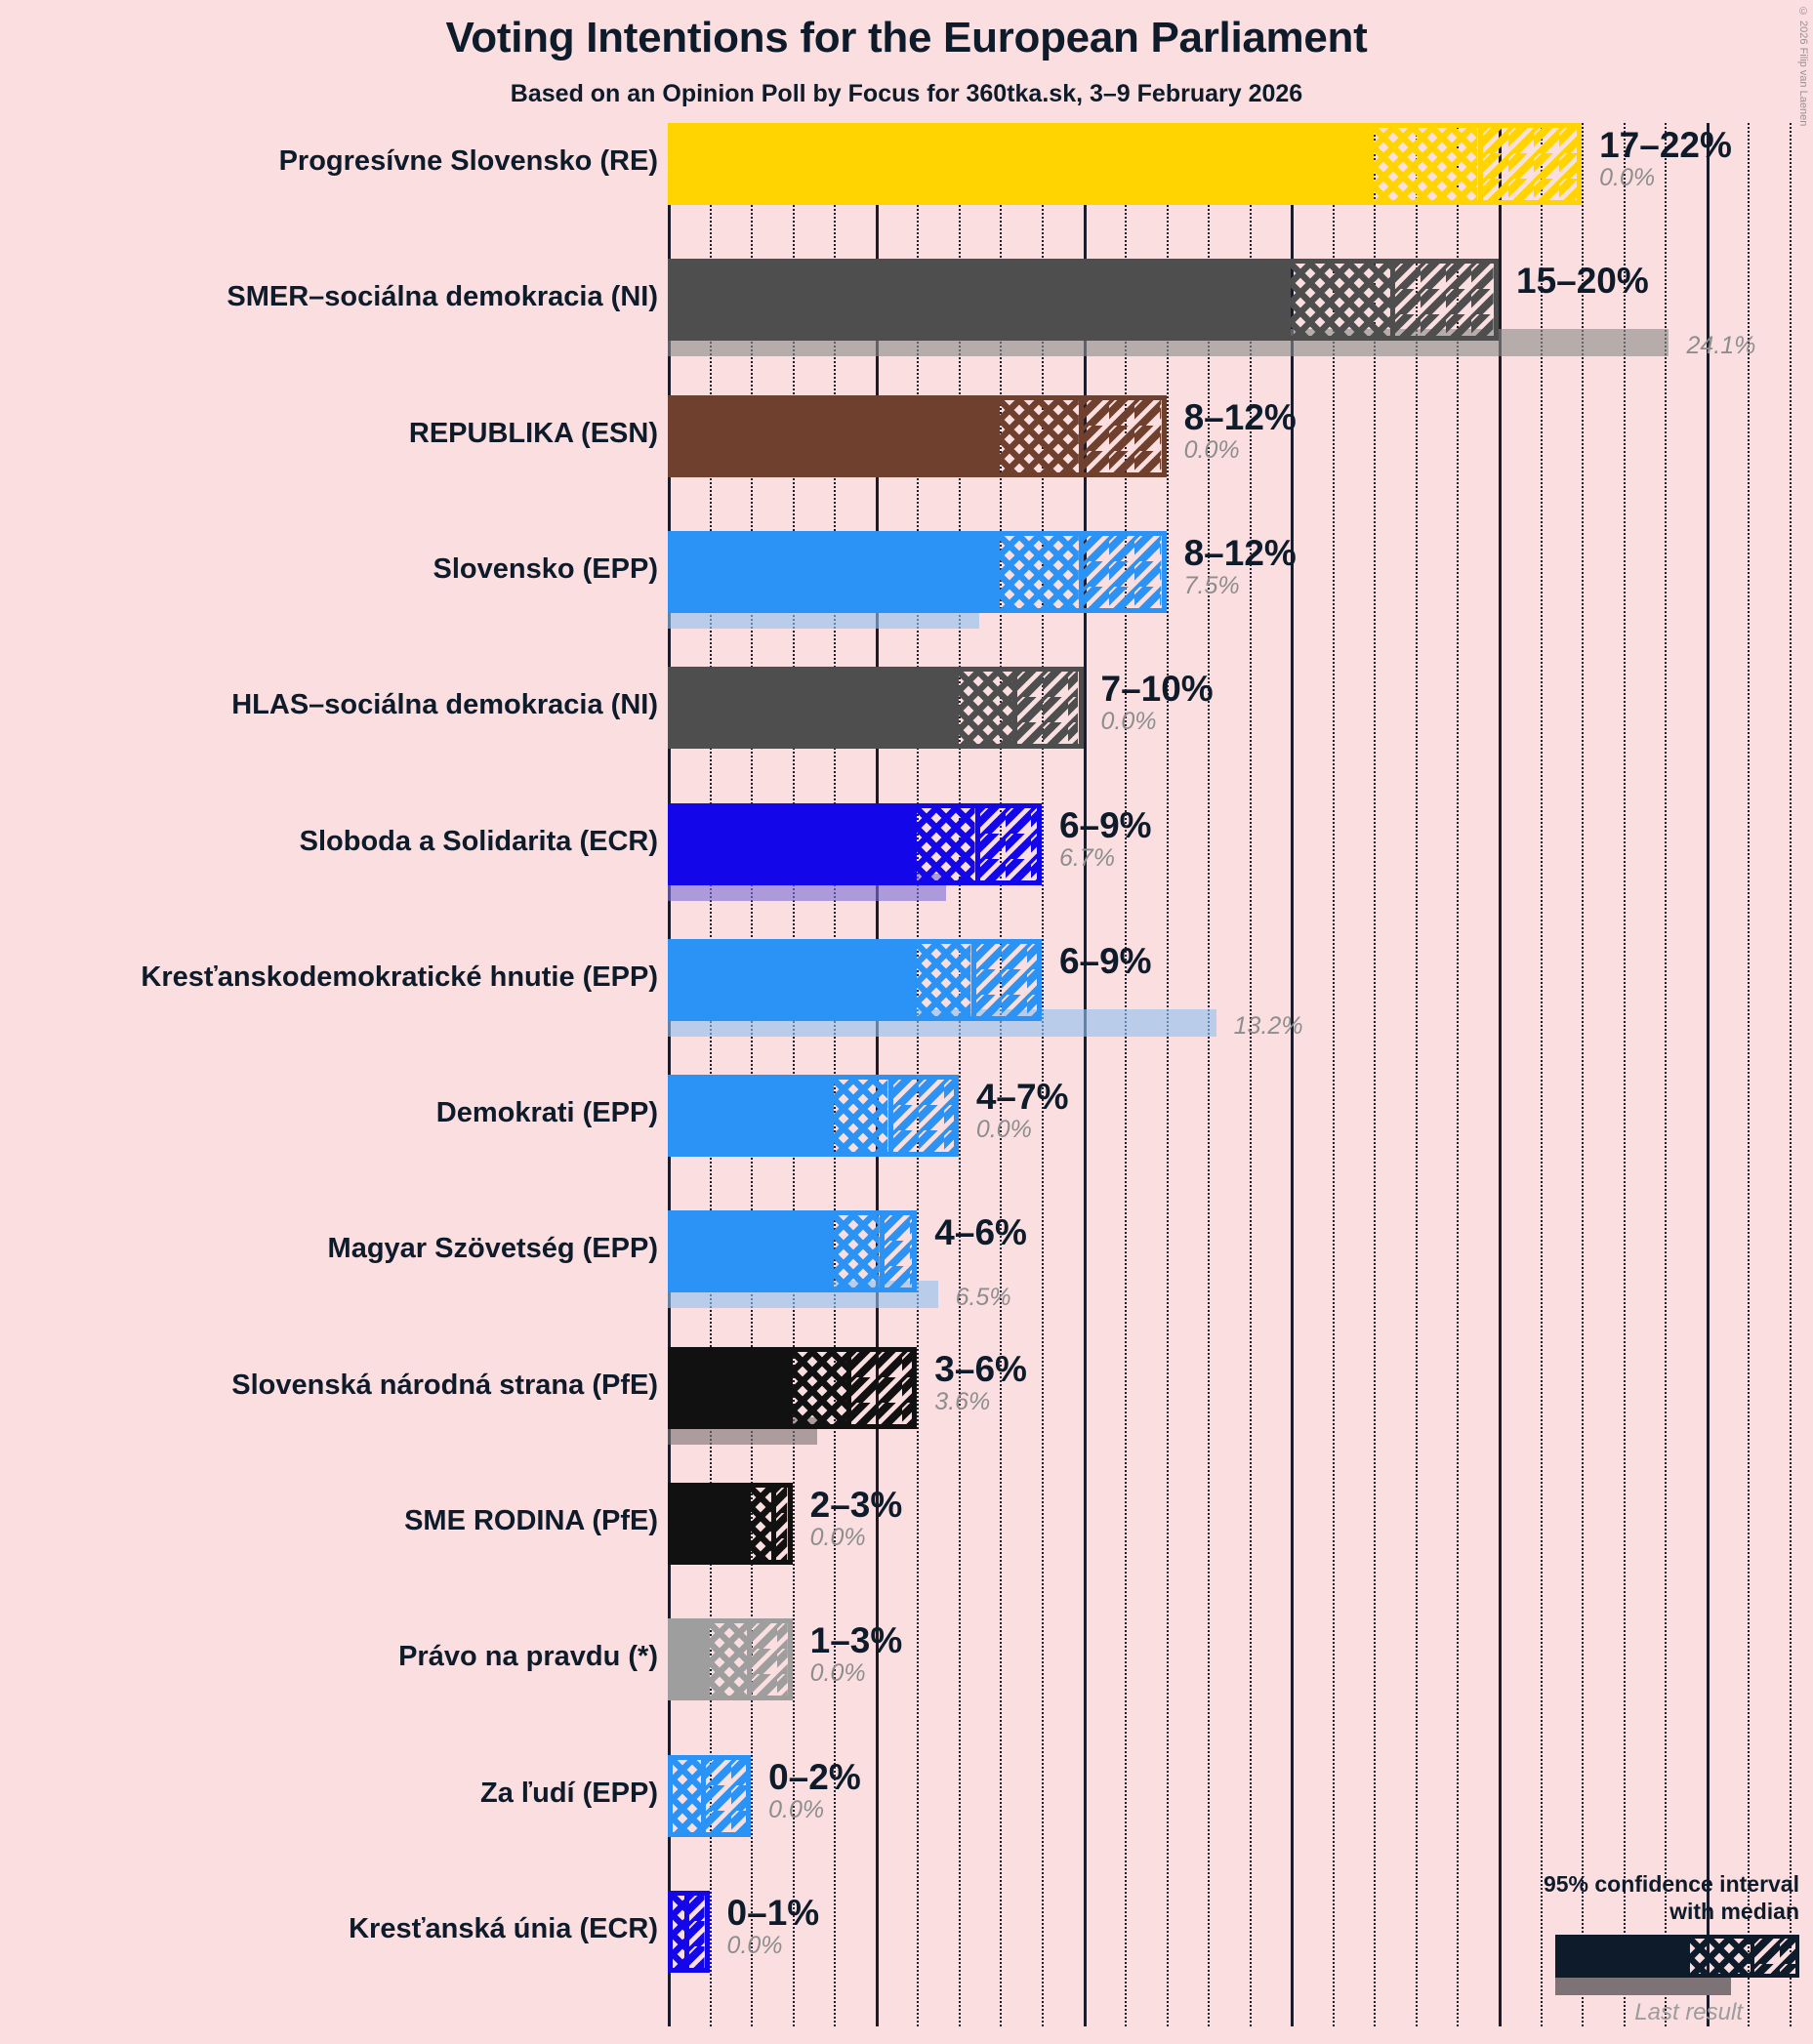  What do you see at coordinates (1070, 1278) in the screenshot?
I see `bar-row: Magyar Szövetség (EPP) 6.5% 4–6%` at bounding box center [1070, 1278].